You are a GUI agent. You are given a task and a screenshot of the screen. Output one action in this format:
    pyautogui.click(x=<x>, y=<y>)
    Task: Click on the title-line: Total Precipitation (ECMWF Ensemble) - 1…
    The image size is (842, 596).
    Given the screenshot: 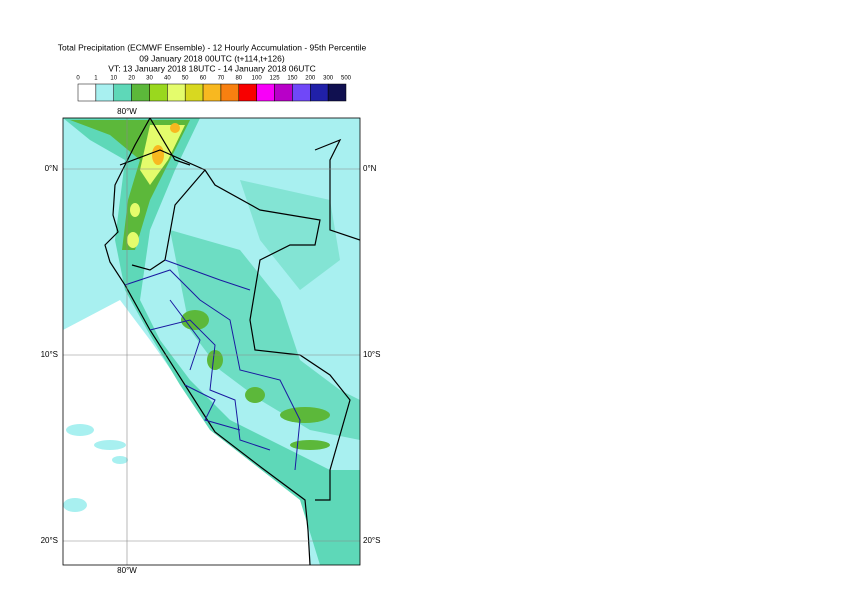 What is the action you would take?
    pyautogui.click(x=212, y=47)
    